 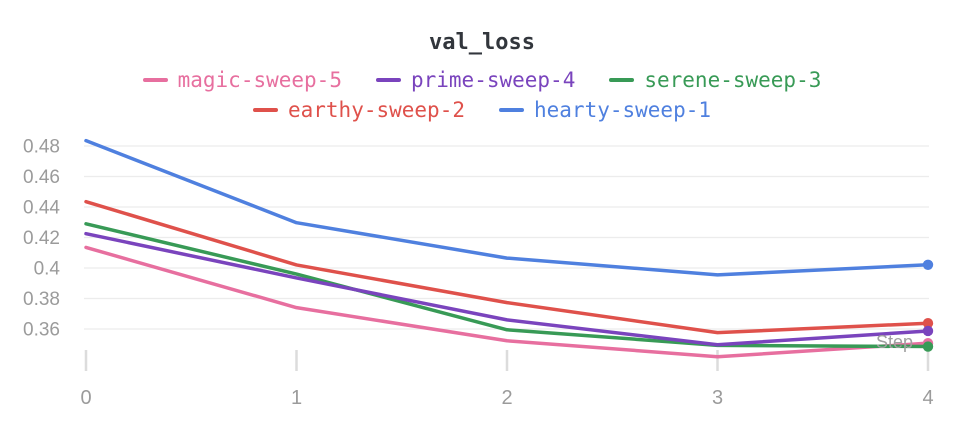 I want to click on y-tick-label: 0.44, so click(x=41, y=208).